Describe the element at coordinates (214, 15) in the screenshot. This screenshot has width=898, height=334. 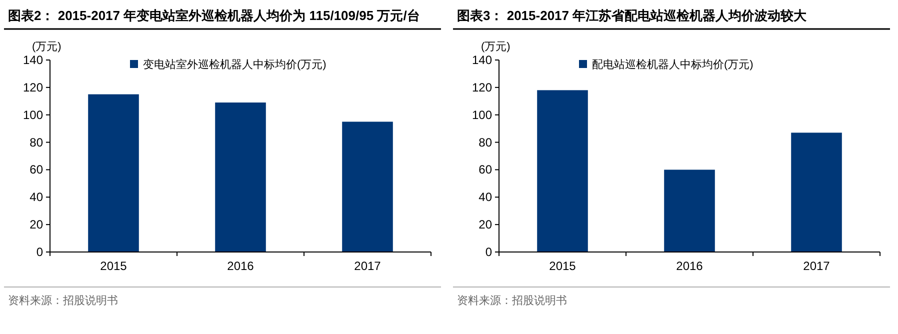
I see `chart-title: 图表2： 2015-2017 年变电站室外巡检机器人均价为 115/109/95 万元/台` at that location.